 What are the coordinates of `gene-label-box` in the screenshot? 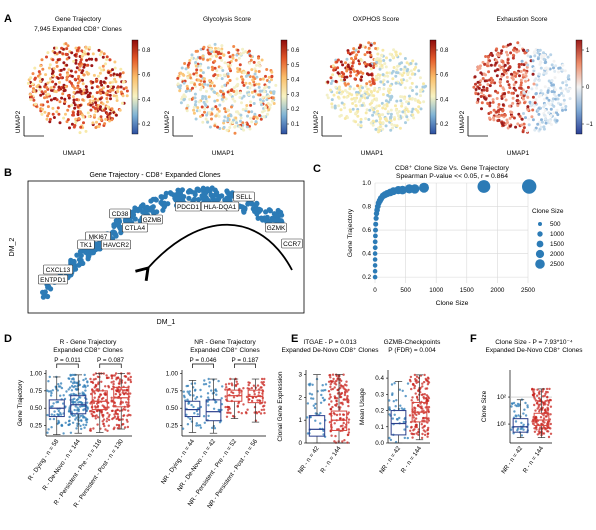 It's located at (244, 196).